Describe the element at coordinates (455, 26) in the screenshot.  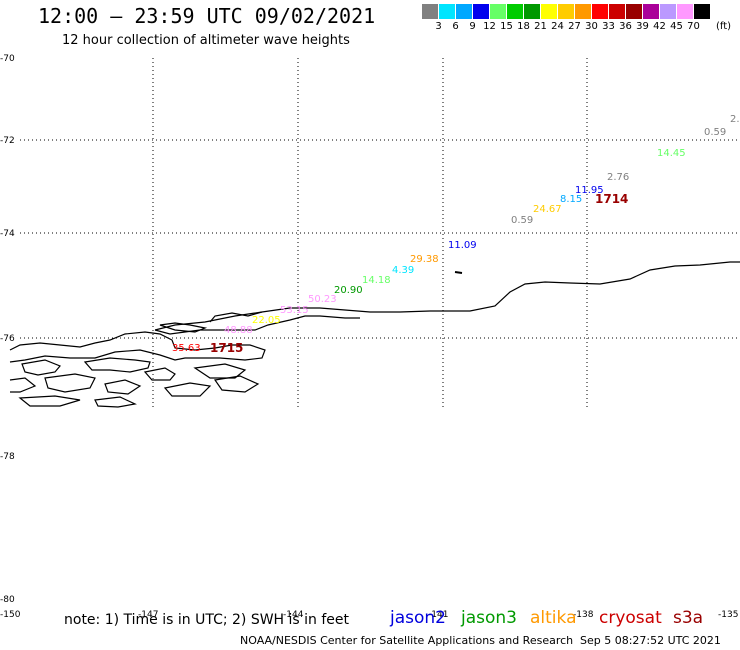
I see `scale-label: 6` at that location.